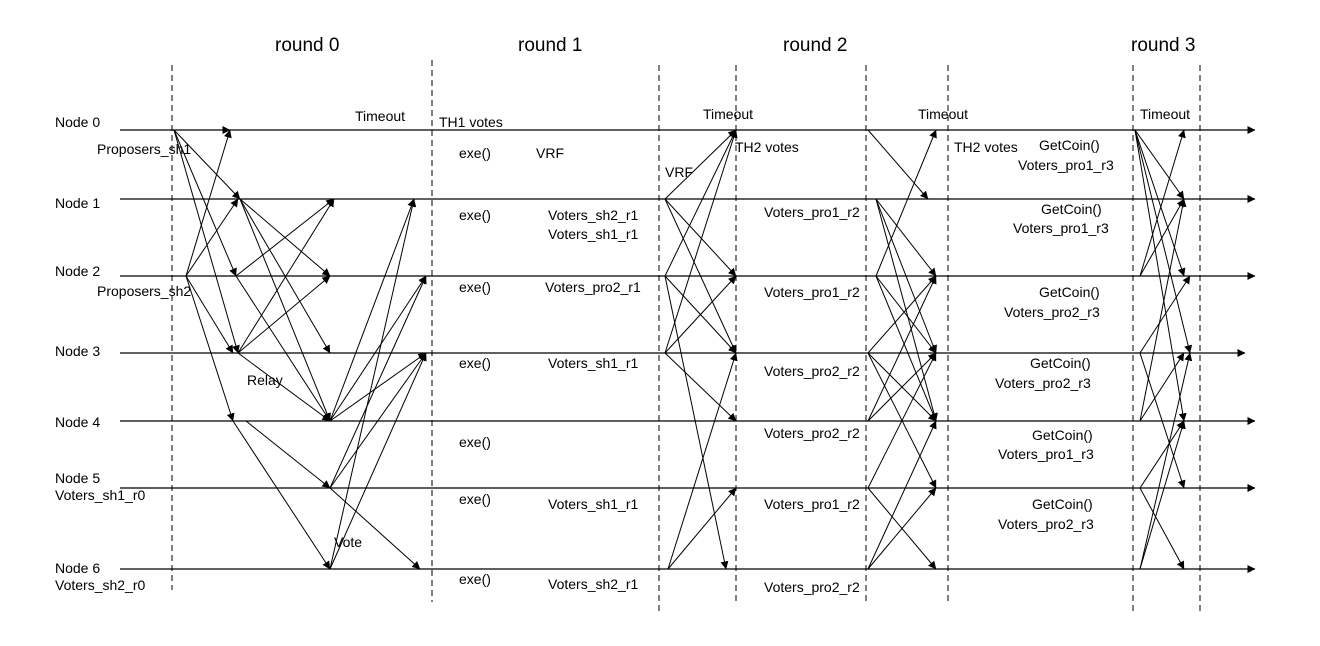 This screenshot has width=1320, height=646. What do you see at coordinates (77, 122) in the screenshot?
I see `node-label: Node 0` at bounding box center [77, 122].